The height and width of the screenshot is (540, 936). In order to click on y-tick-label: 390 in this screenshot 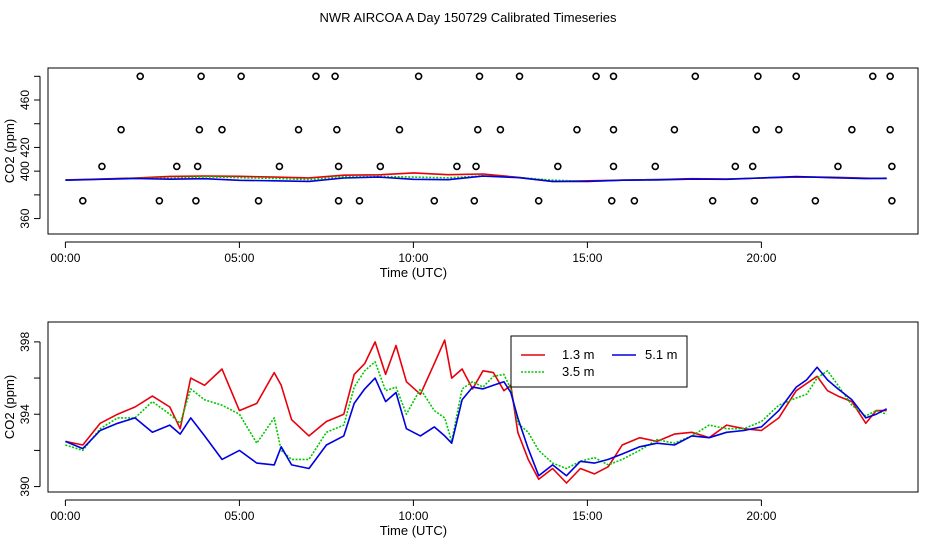, I will do `click(25, 486)`.